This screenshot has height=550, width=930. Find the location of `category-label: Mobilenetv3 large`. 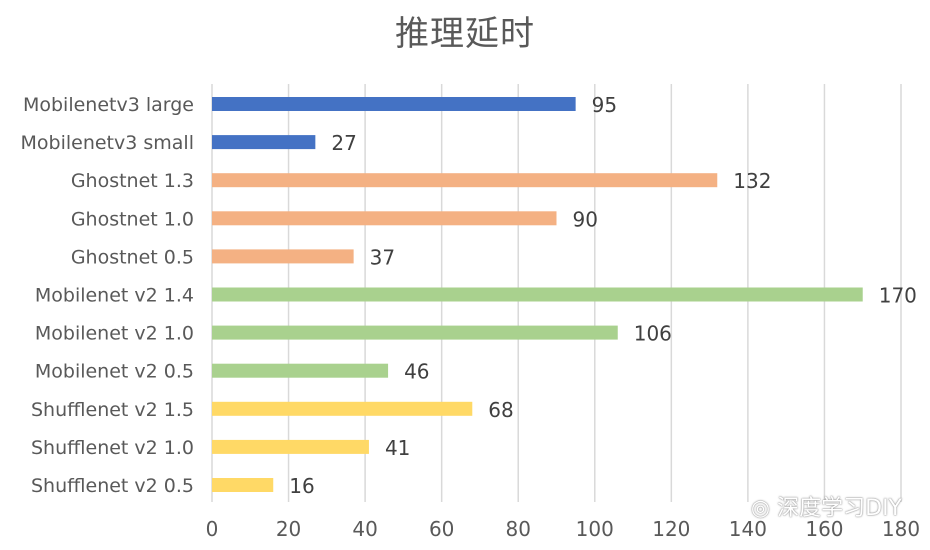

category-label: Mobilenetv3 large is located at coordinates (108, 105).